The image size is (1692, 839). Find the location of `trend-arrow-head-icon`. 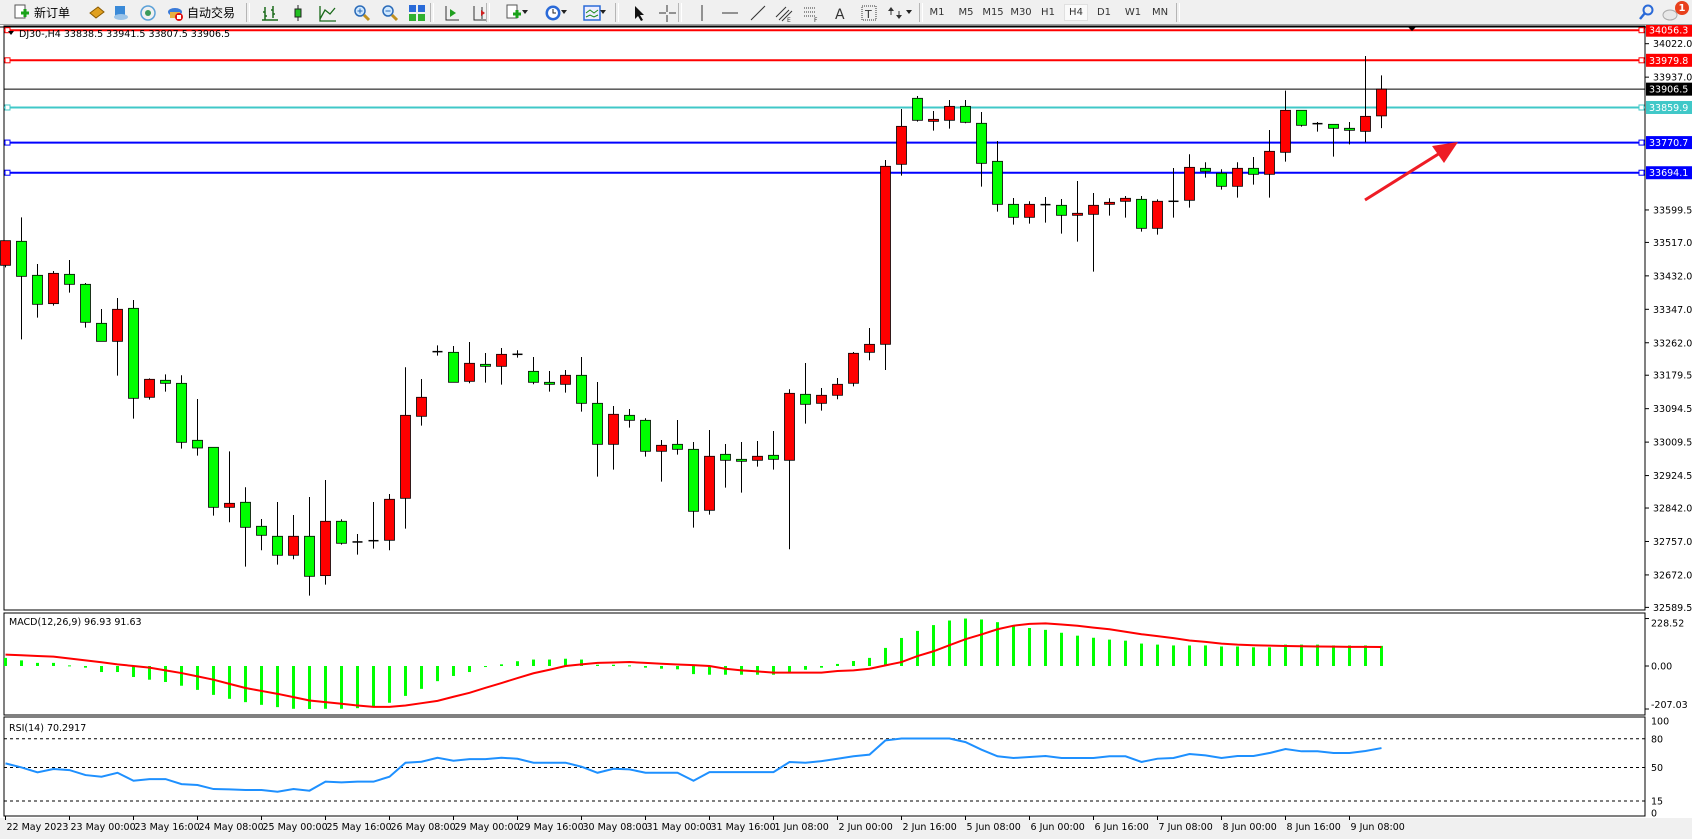

trend-arrow-head-icon is located at coordinates (1445, 152).